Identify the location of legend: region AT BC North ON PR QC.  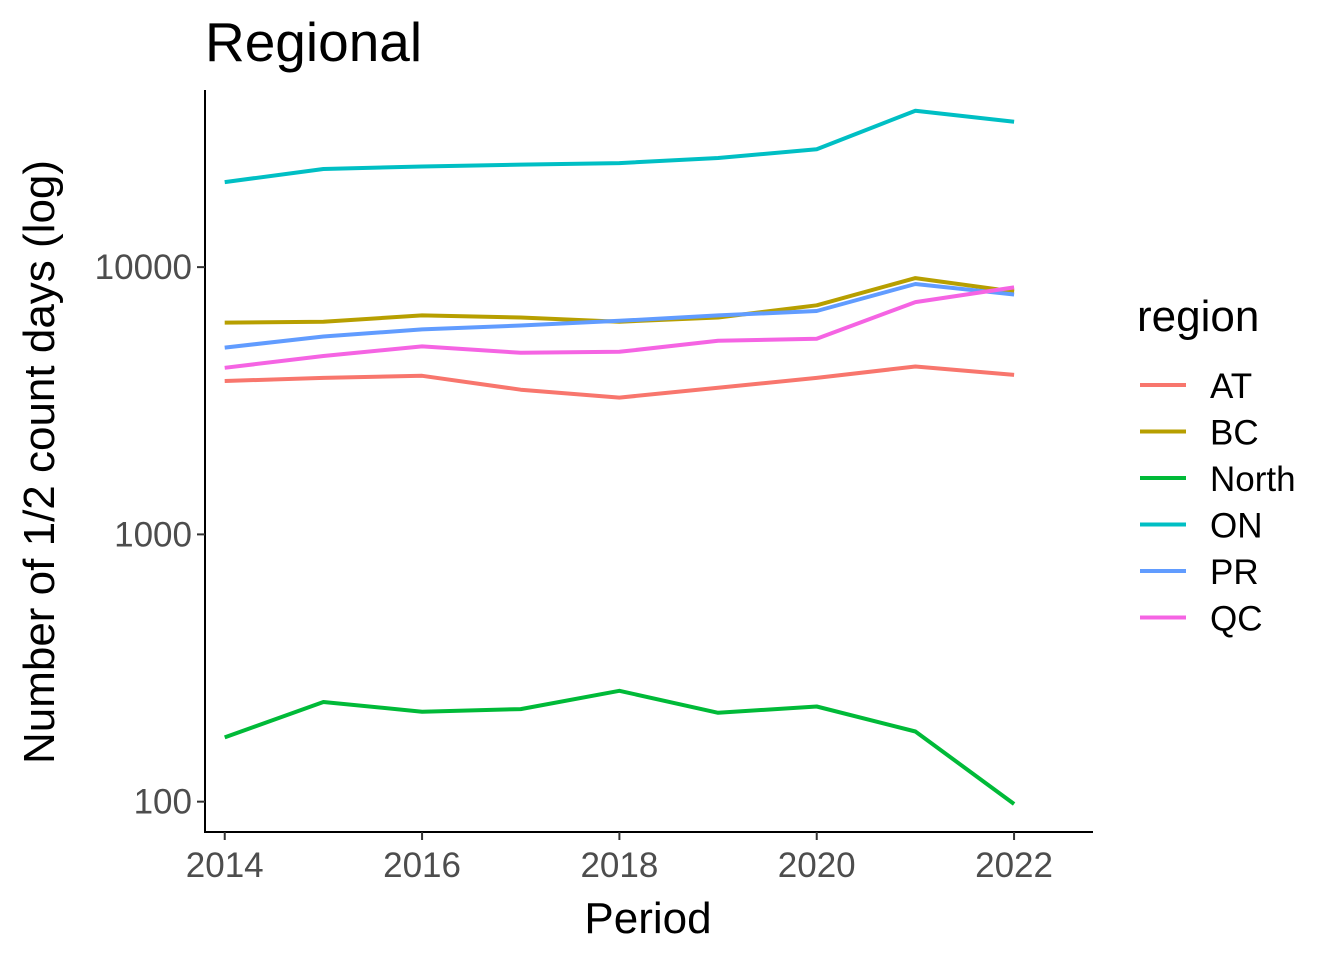
(1216, 465).